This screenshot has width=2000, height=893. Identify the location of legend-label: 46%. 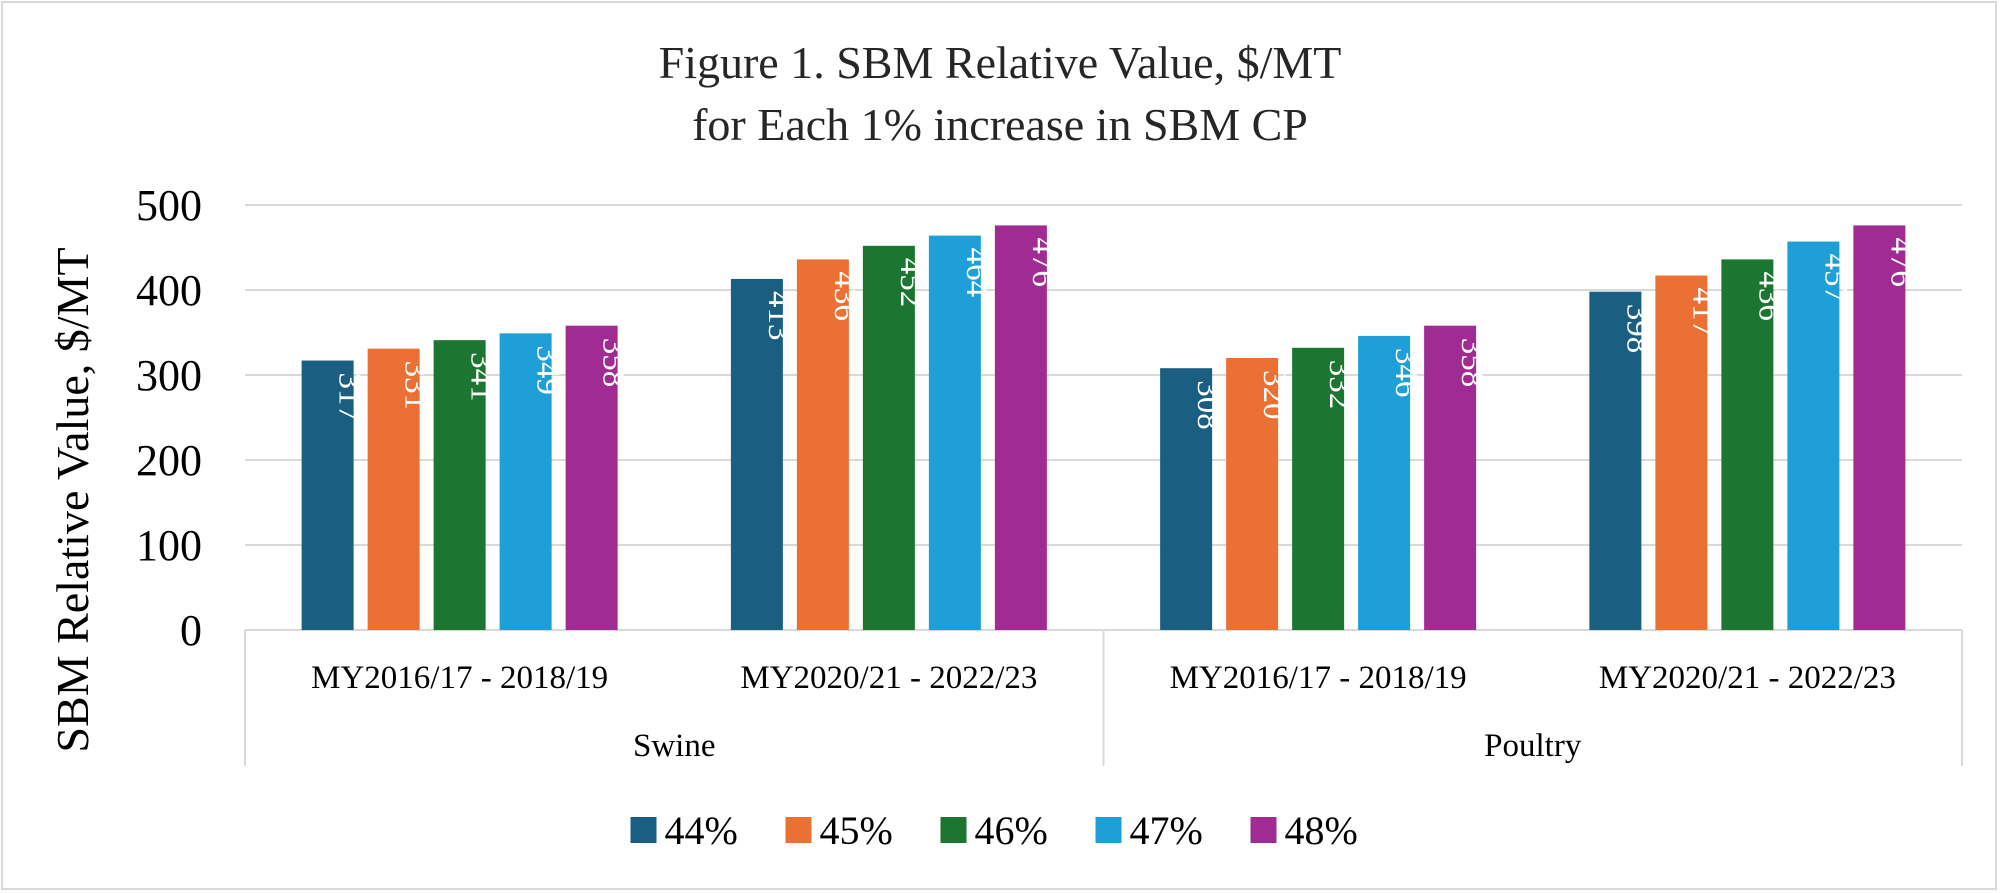
(1011, 830).